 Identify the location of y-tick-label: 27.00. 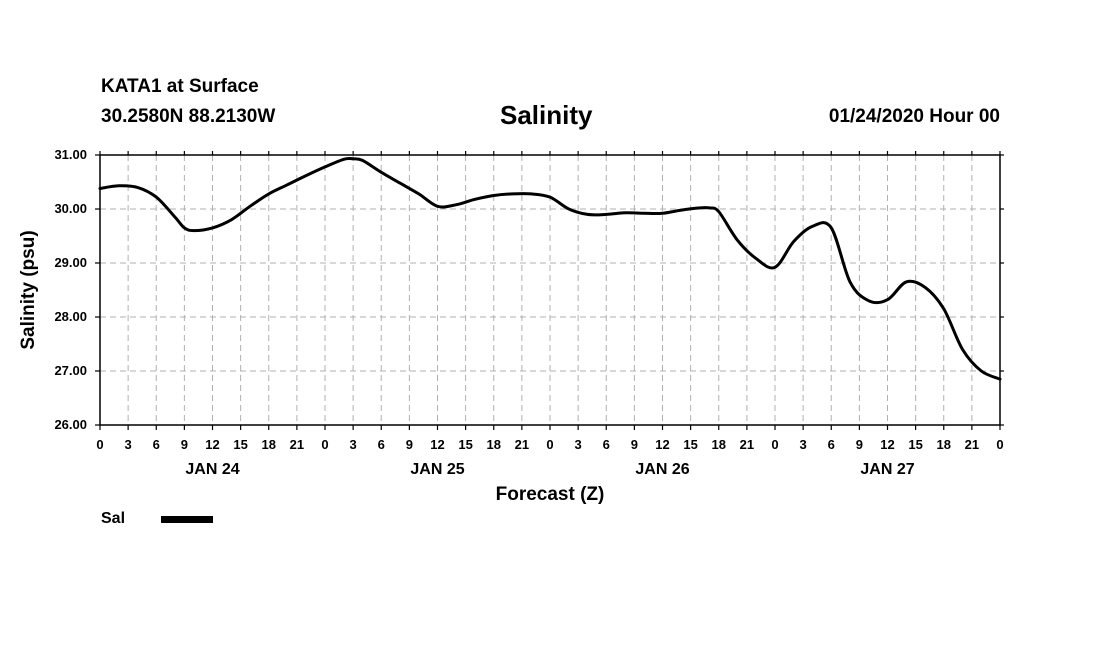
(70, 370).